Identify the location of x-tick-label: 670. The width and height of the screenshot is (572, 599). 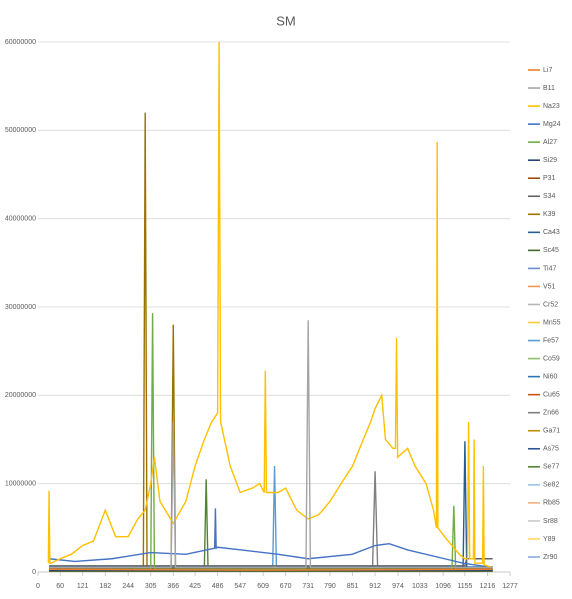
(286, 586).